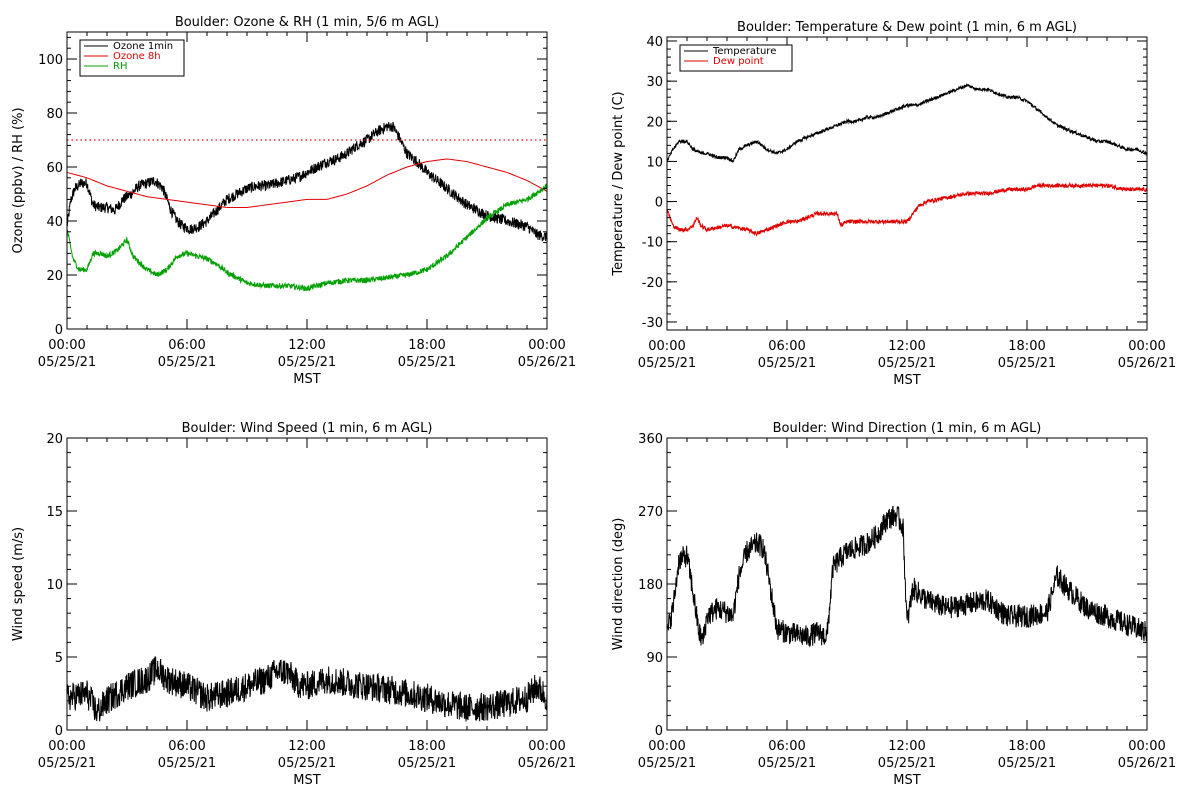 This screenshot has width=1200, height=800. What do you see at coordinates (738, 61) in the screenshot?
I see `legend-entry: Dew point` at bounding box center [738, 61].